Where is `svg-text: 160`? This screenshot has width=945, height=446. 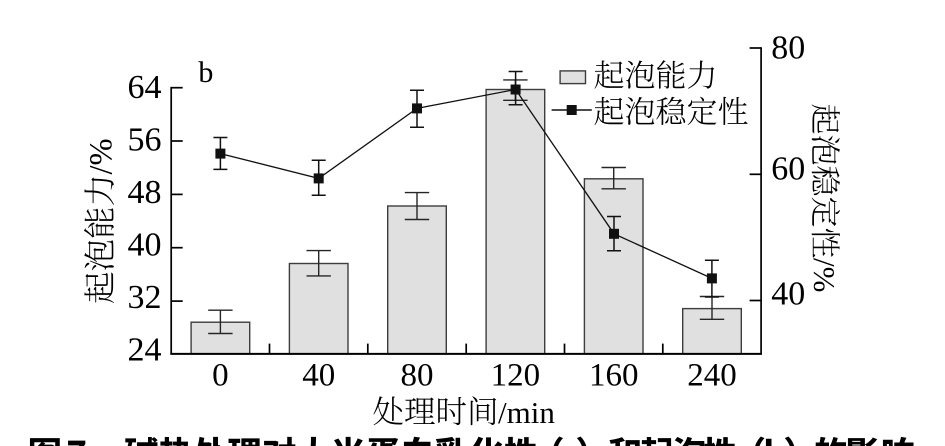 svg-text: 160 is located at coordinates (614, 375).